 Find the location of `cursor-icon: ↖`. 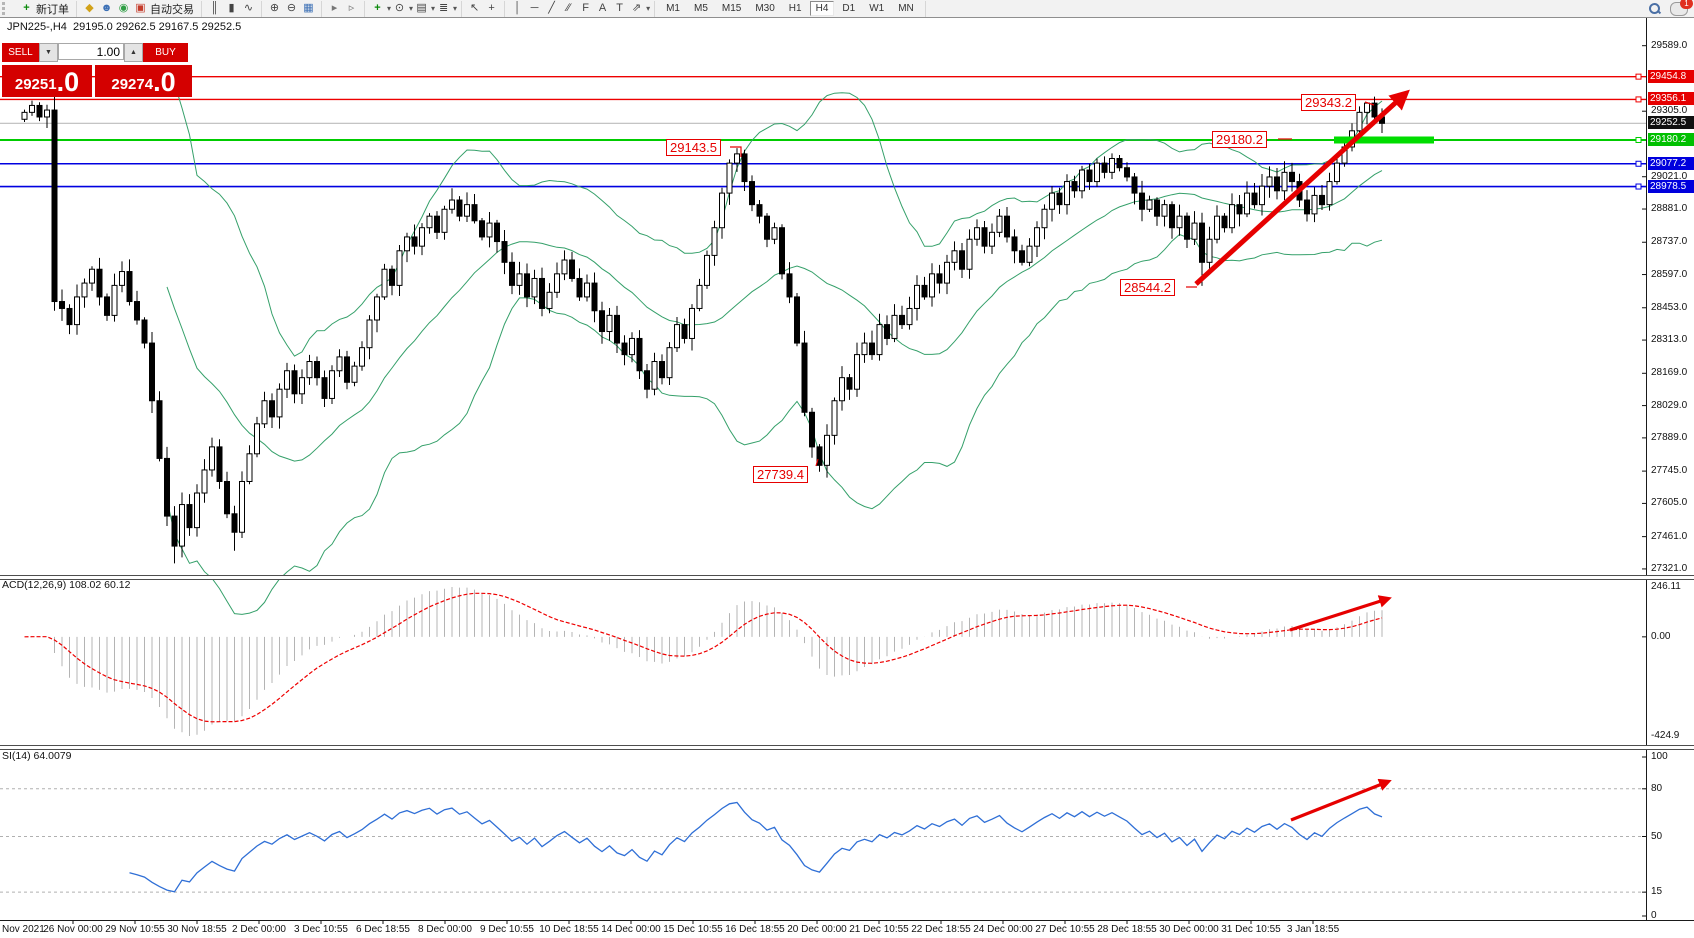

cursor-icon: ↖ is located at coordinates (474, 8).